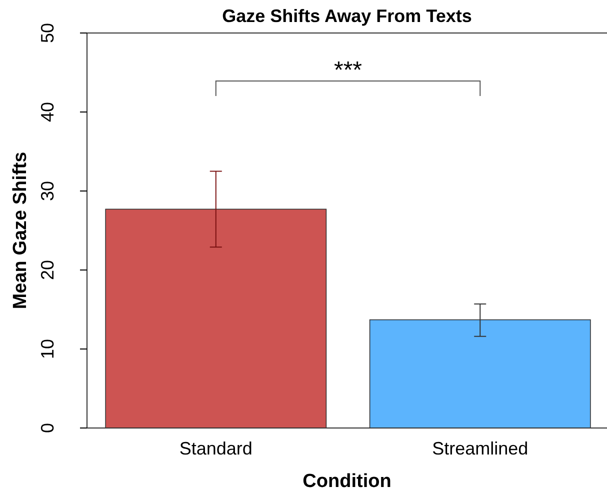 Image resolution: width=607 pixels, height=490 pixels. Describe the element at coordinates (47, 428) in the screenshot. I see `y-tick-label: 0` at that location.